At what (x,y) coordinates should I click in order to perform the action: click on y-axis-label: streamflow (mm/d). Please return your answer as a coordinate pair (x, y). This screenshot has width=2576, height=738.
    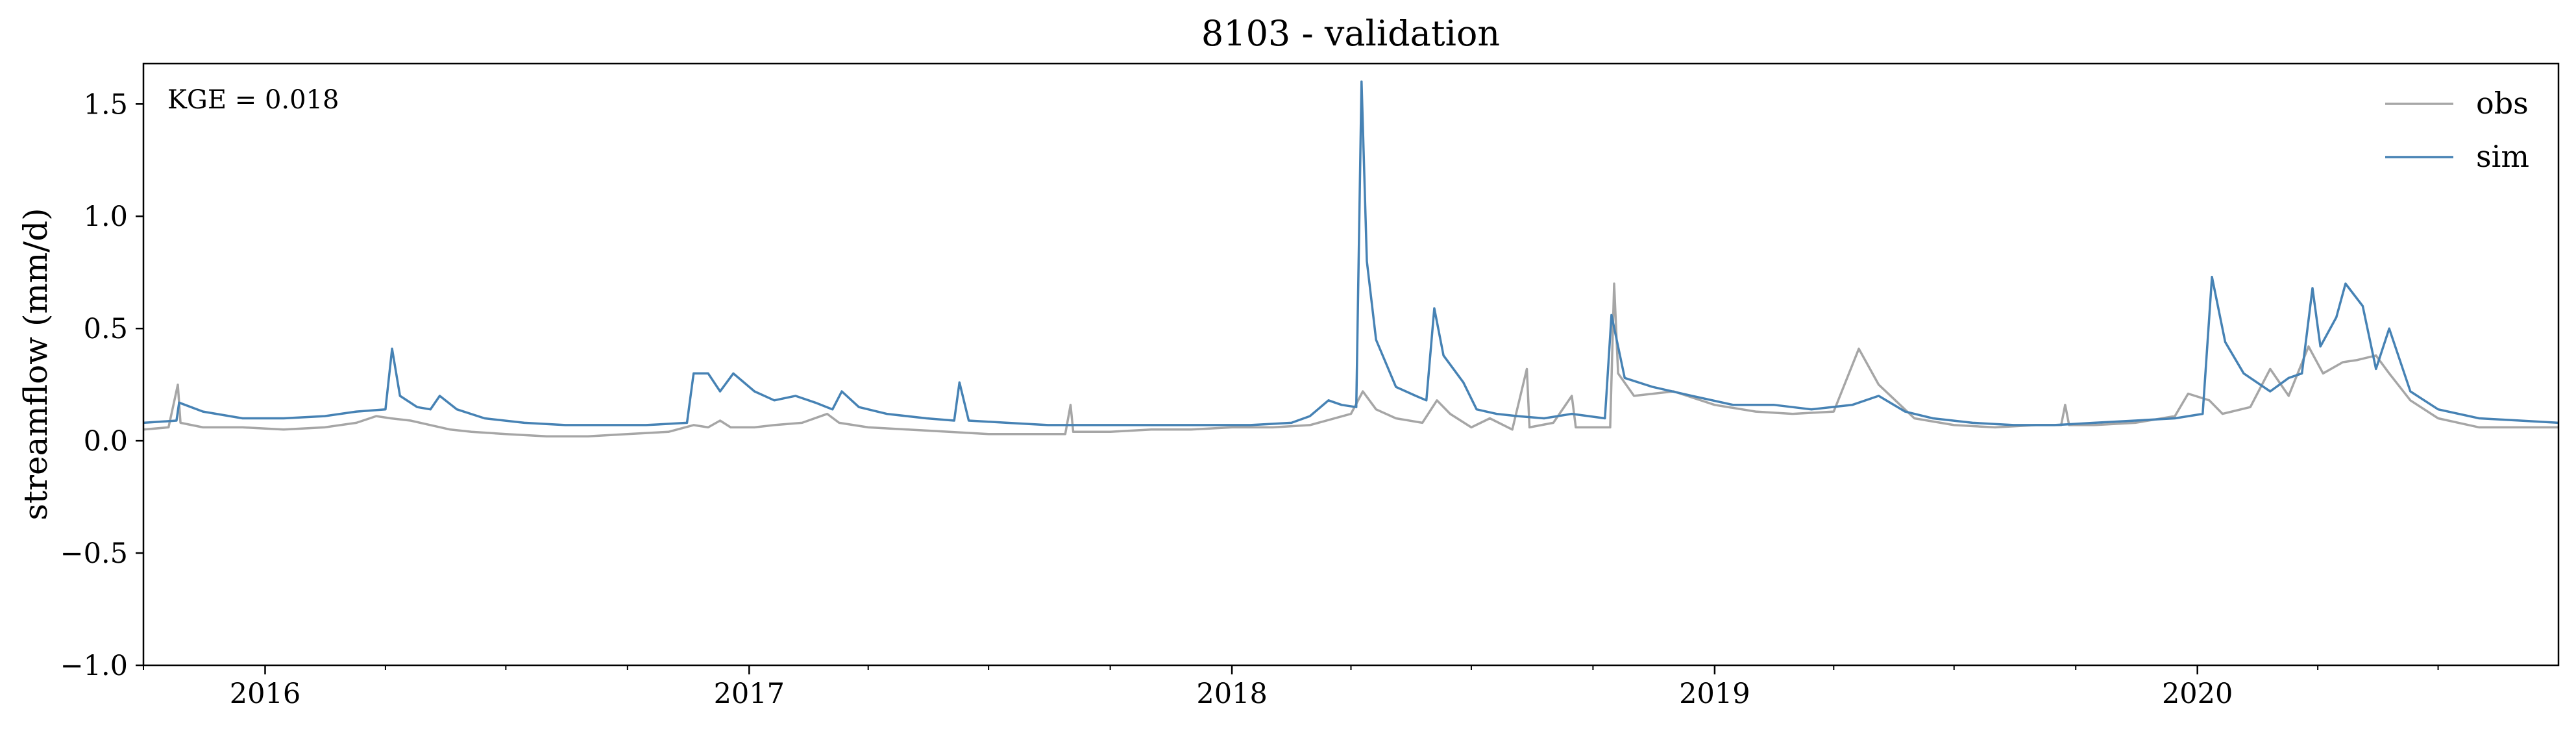
    Looking at the image, I should click on (36, 364).